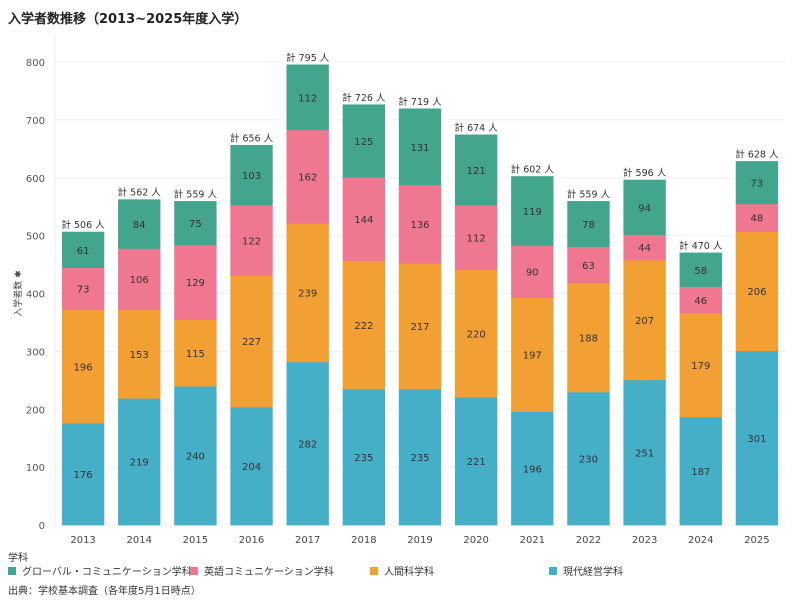 Image resolution: width=800 pixels, height=600 pixels. I want to click on data-label: 129, so click(195, 283).